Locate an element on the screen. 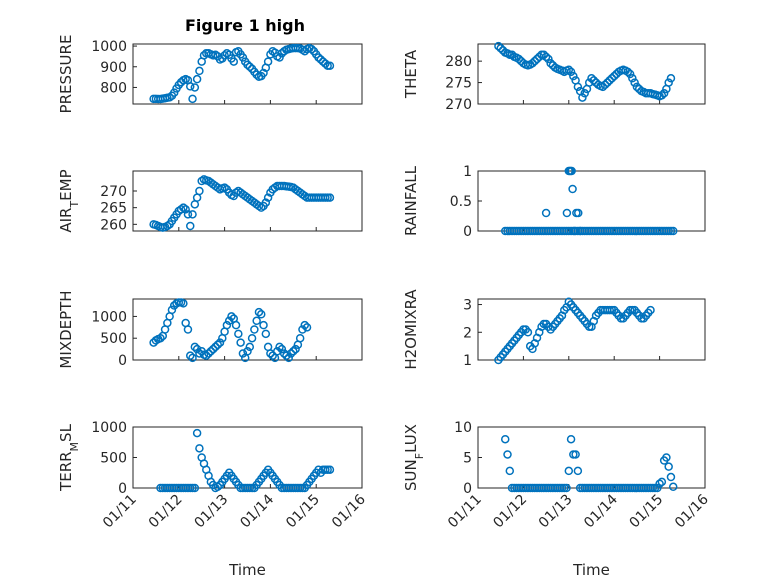 Image resolution: width=778 pixels, height=583 pixels. y-tick-label: 900 is located at coordinates (113, 68).